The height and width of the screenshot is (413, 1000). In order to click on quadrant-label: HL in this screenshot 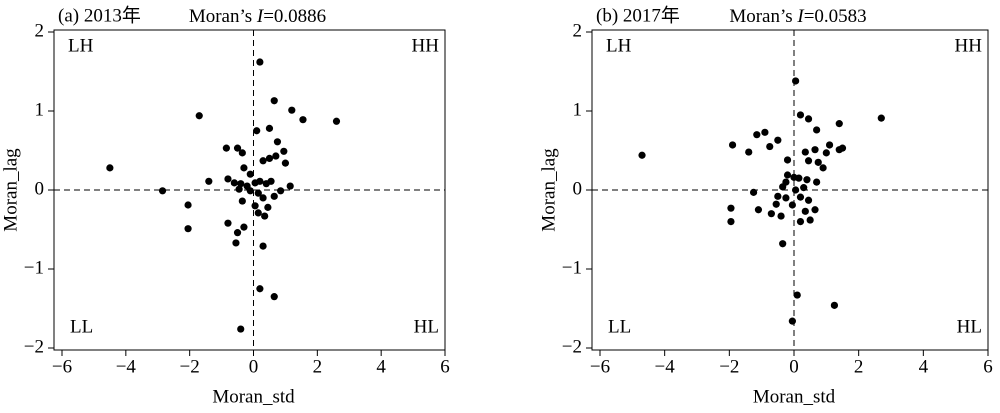, I will do `click(969, 326)`.